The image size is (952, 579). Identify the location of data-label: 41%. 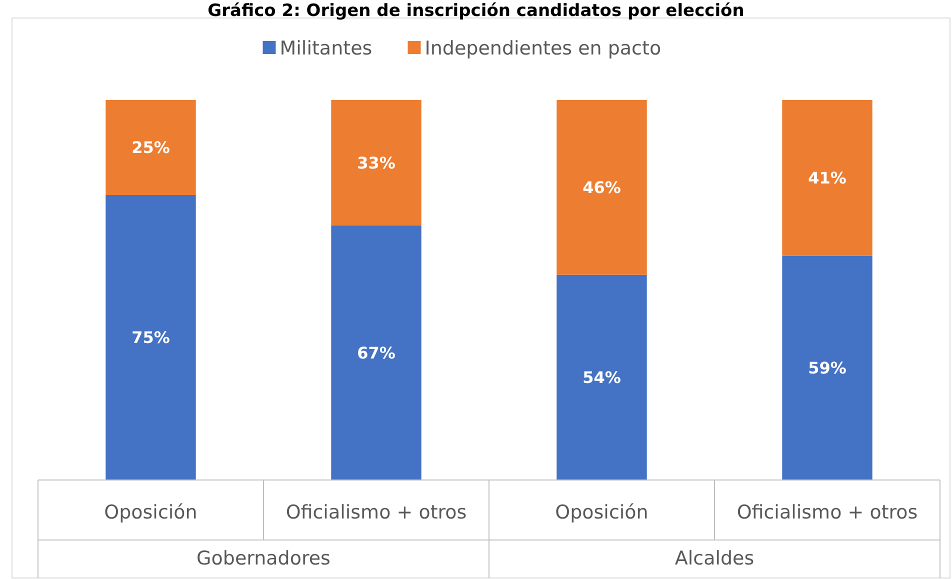
(827, 178).